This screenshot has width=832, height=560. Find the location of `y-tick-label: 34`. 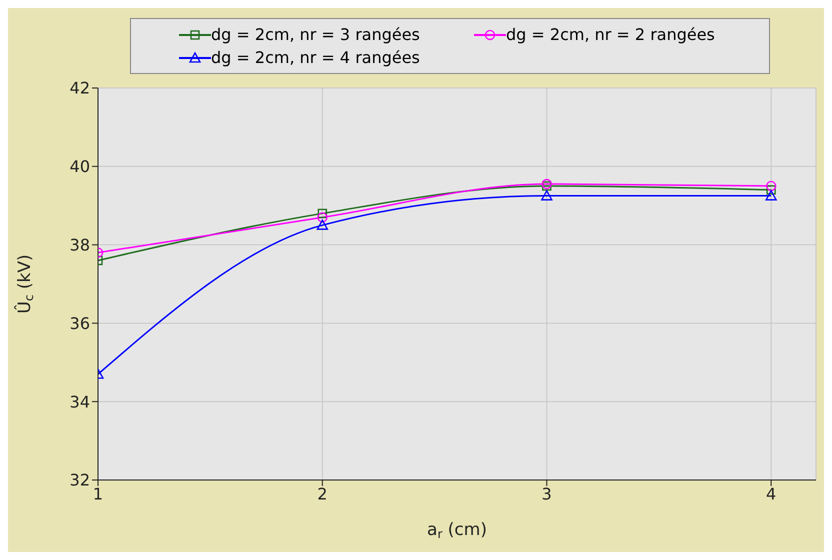

y-tick-label: 34 is located at coordinates (80, 402).